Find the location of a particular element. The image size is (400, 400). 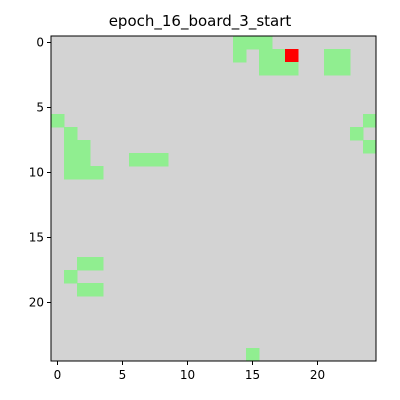

x-tick-label-10: 10 is located at coordinates (187, 375).